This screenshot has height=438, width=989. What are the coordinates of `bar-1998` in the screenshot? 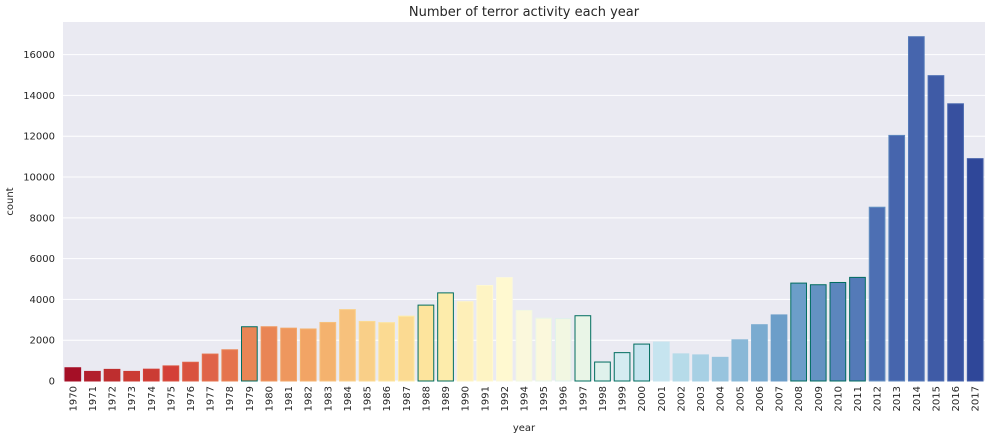 It's located at (602, 371).